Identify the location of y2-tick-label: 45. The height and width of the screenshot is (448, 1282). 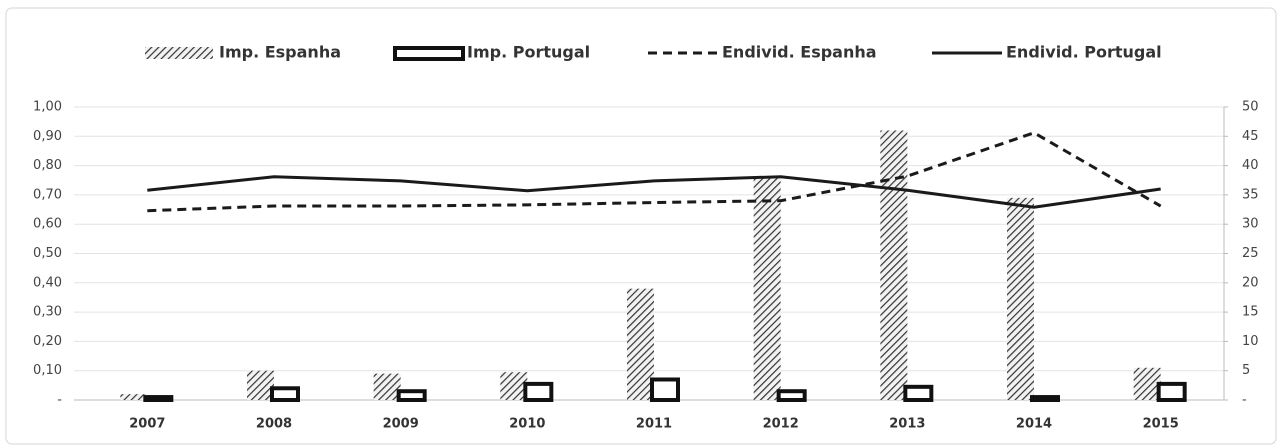
(1250, 136).